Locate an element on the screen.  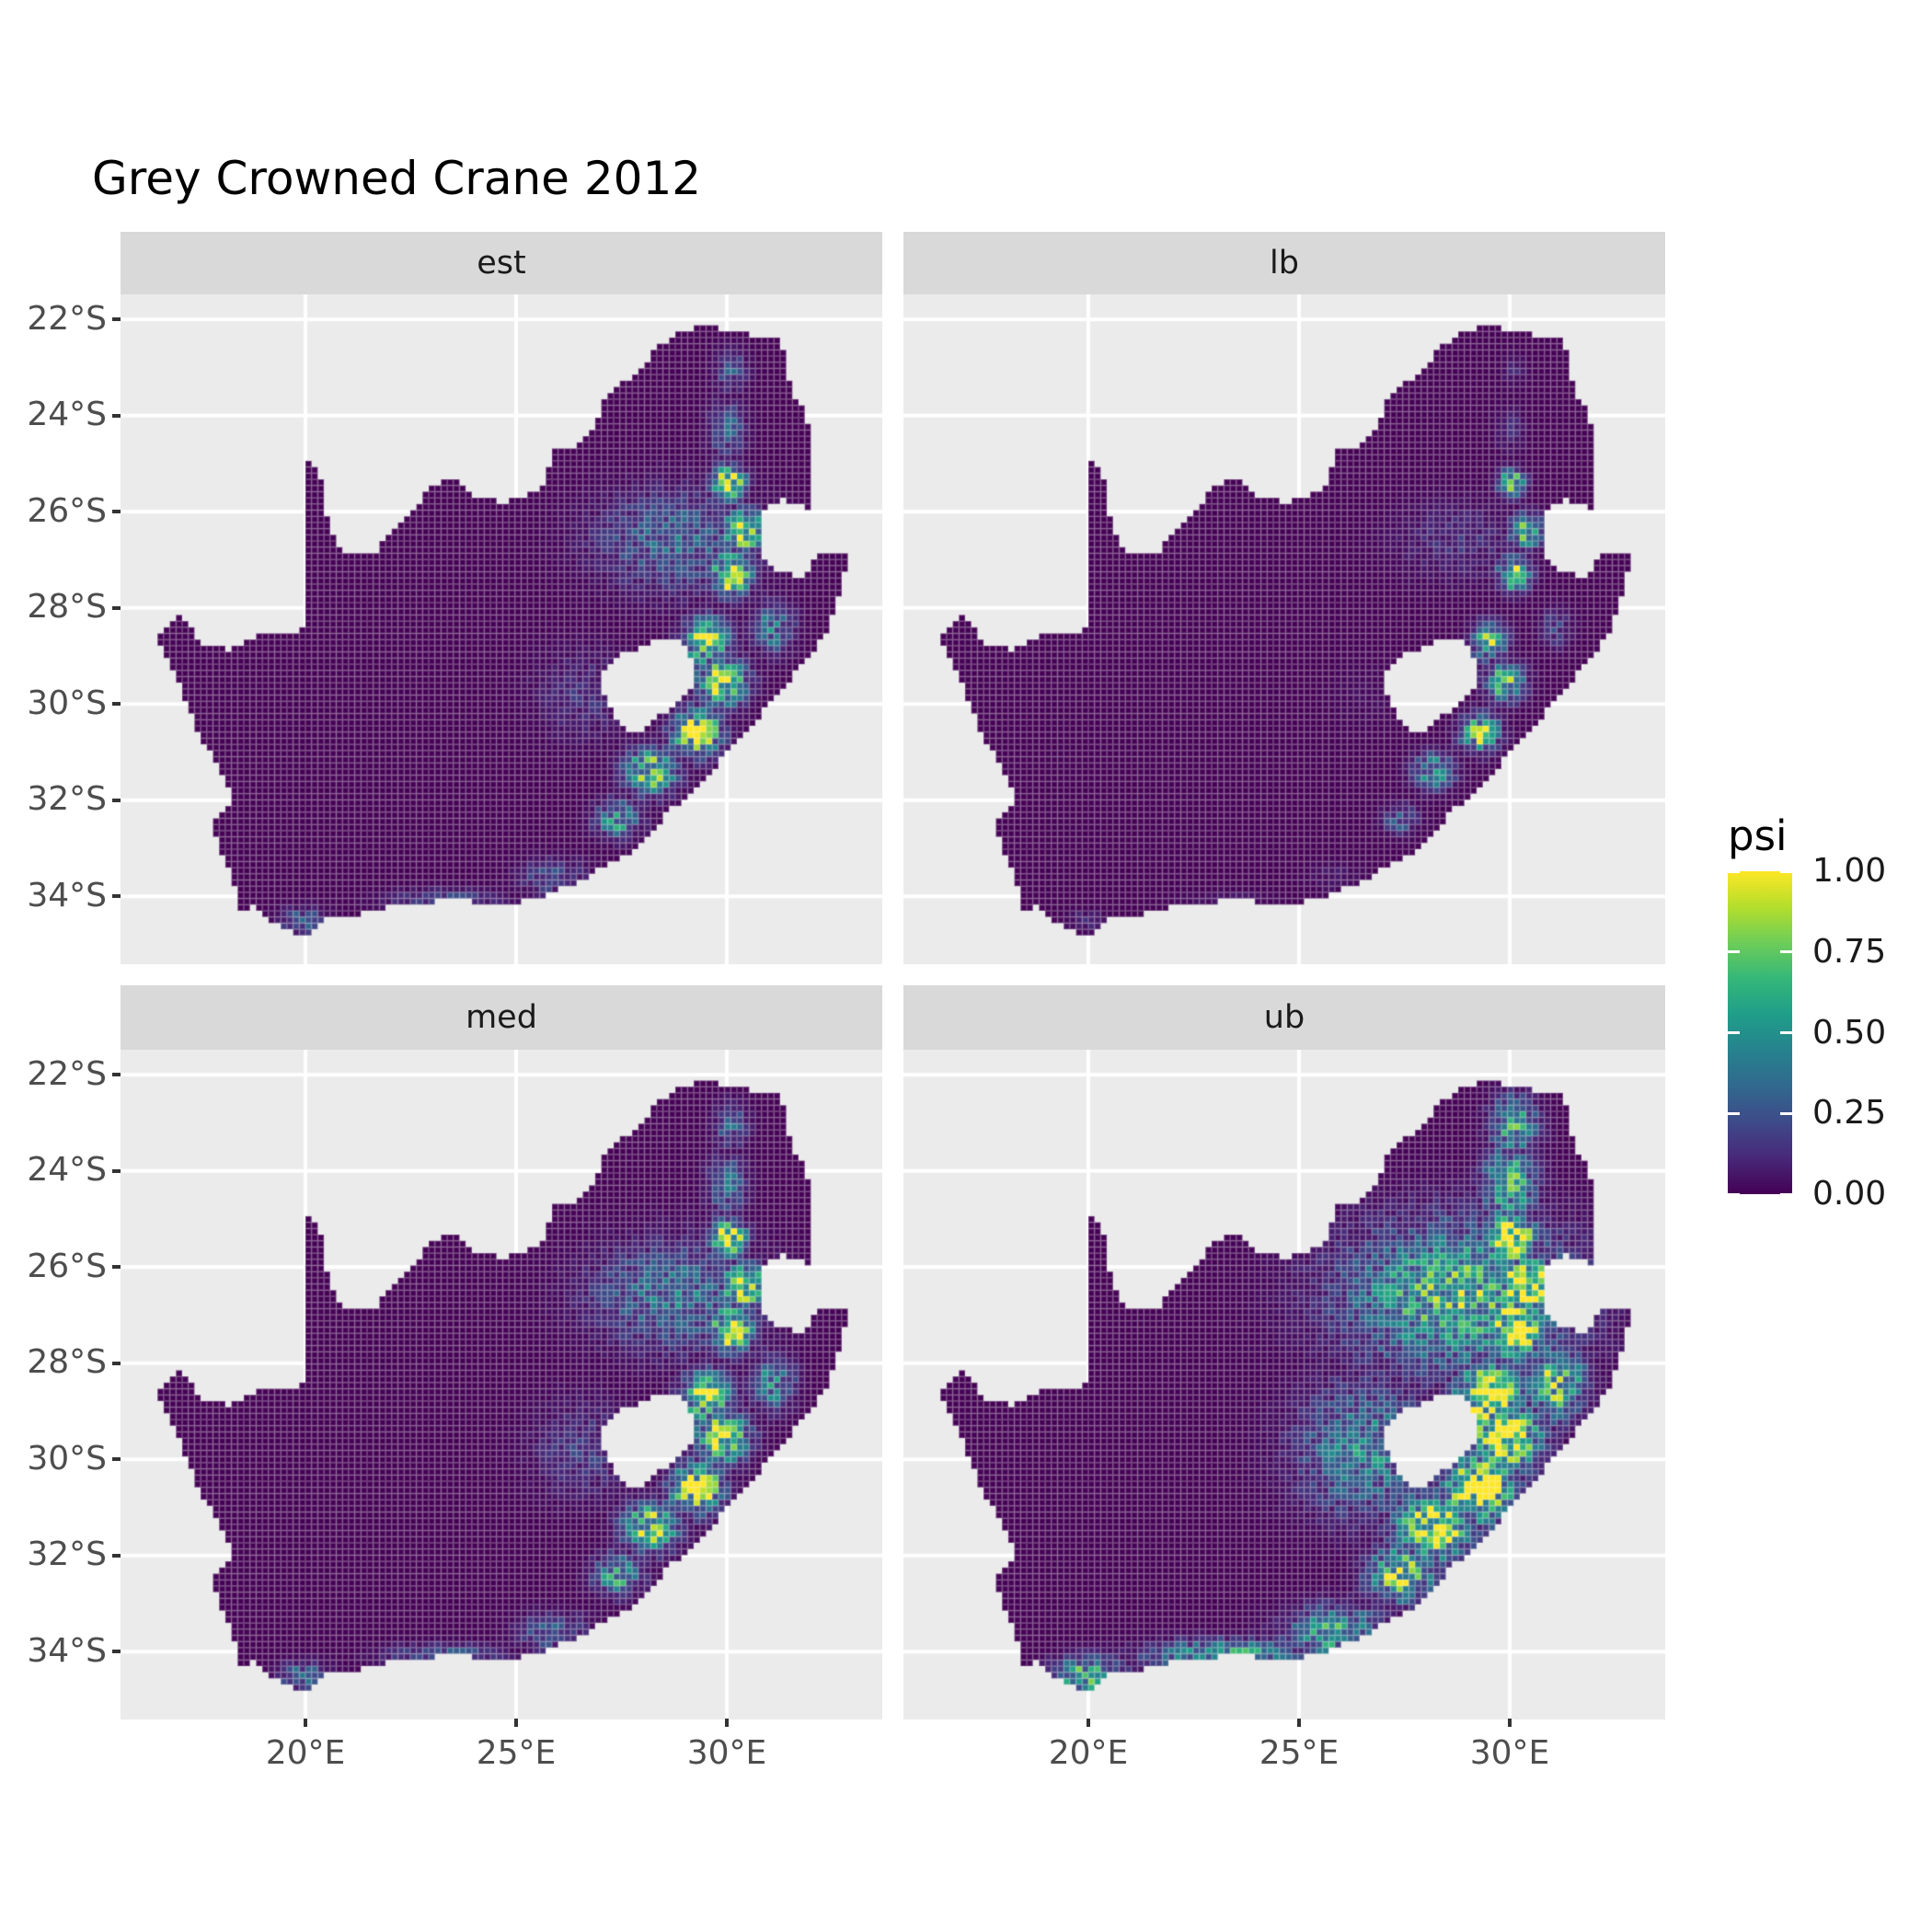
facet-strip-label: est is located at coordinates (501, 263).